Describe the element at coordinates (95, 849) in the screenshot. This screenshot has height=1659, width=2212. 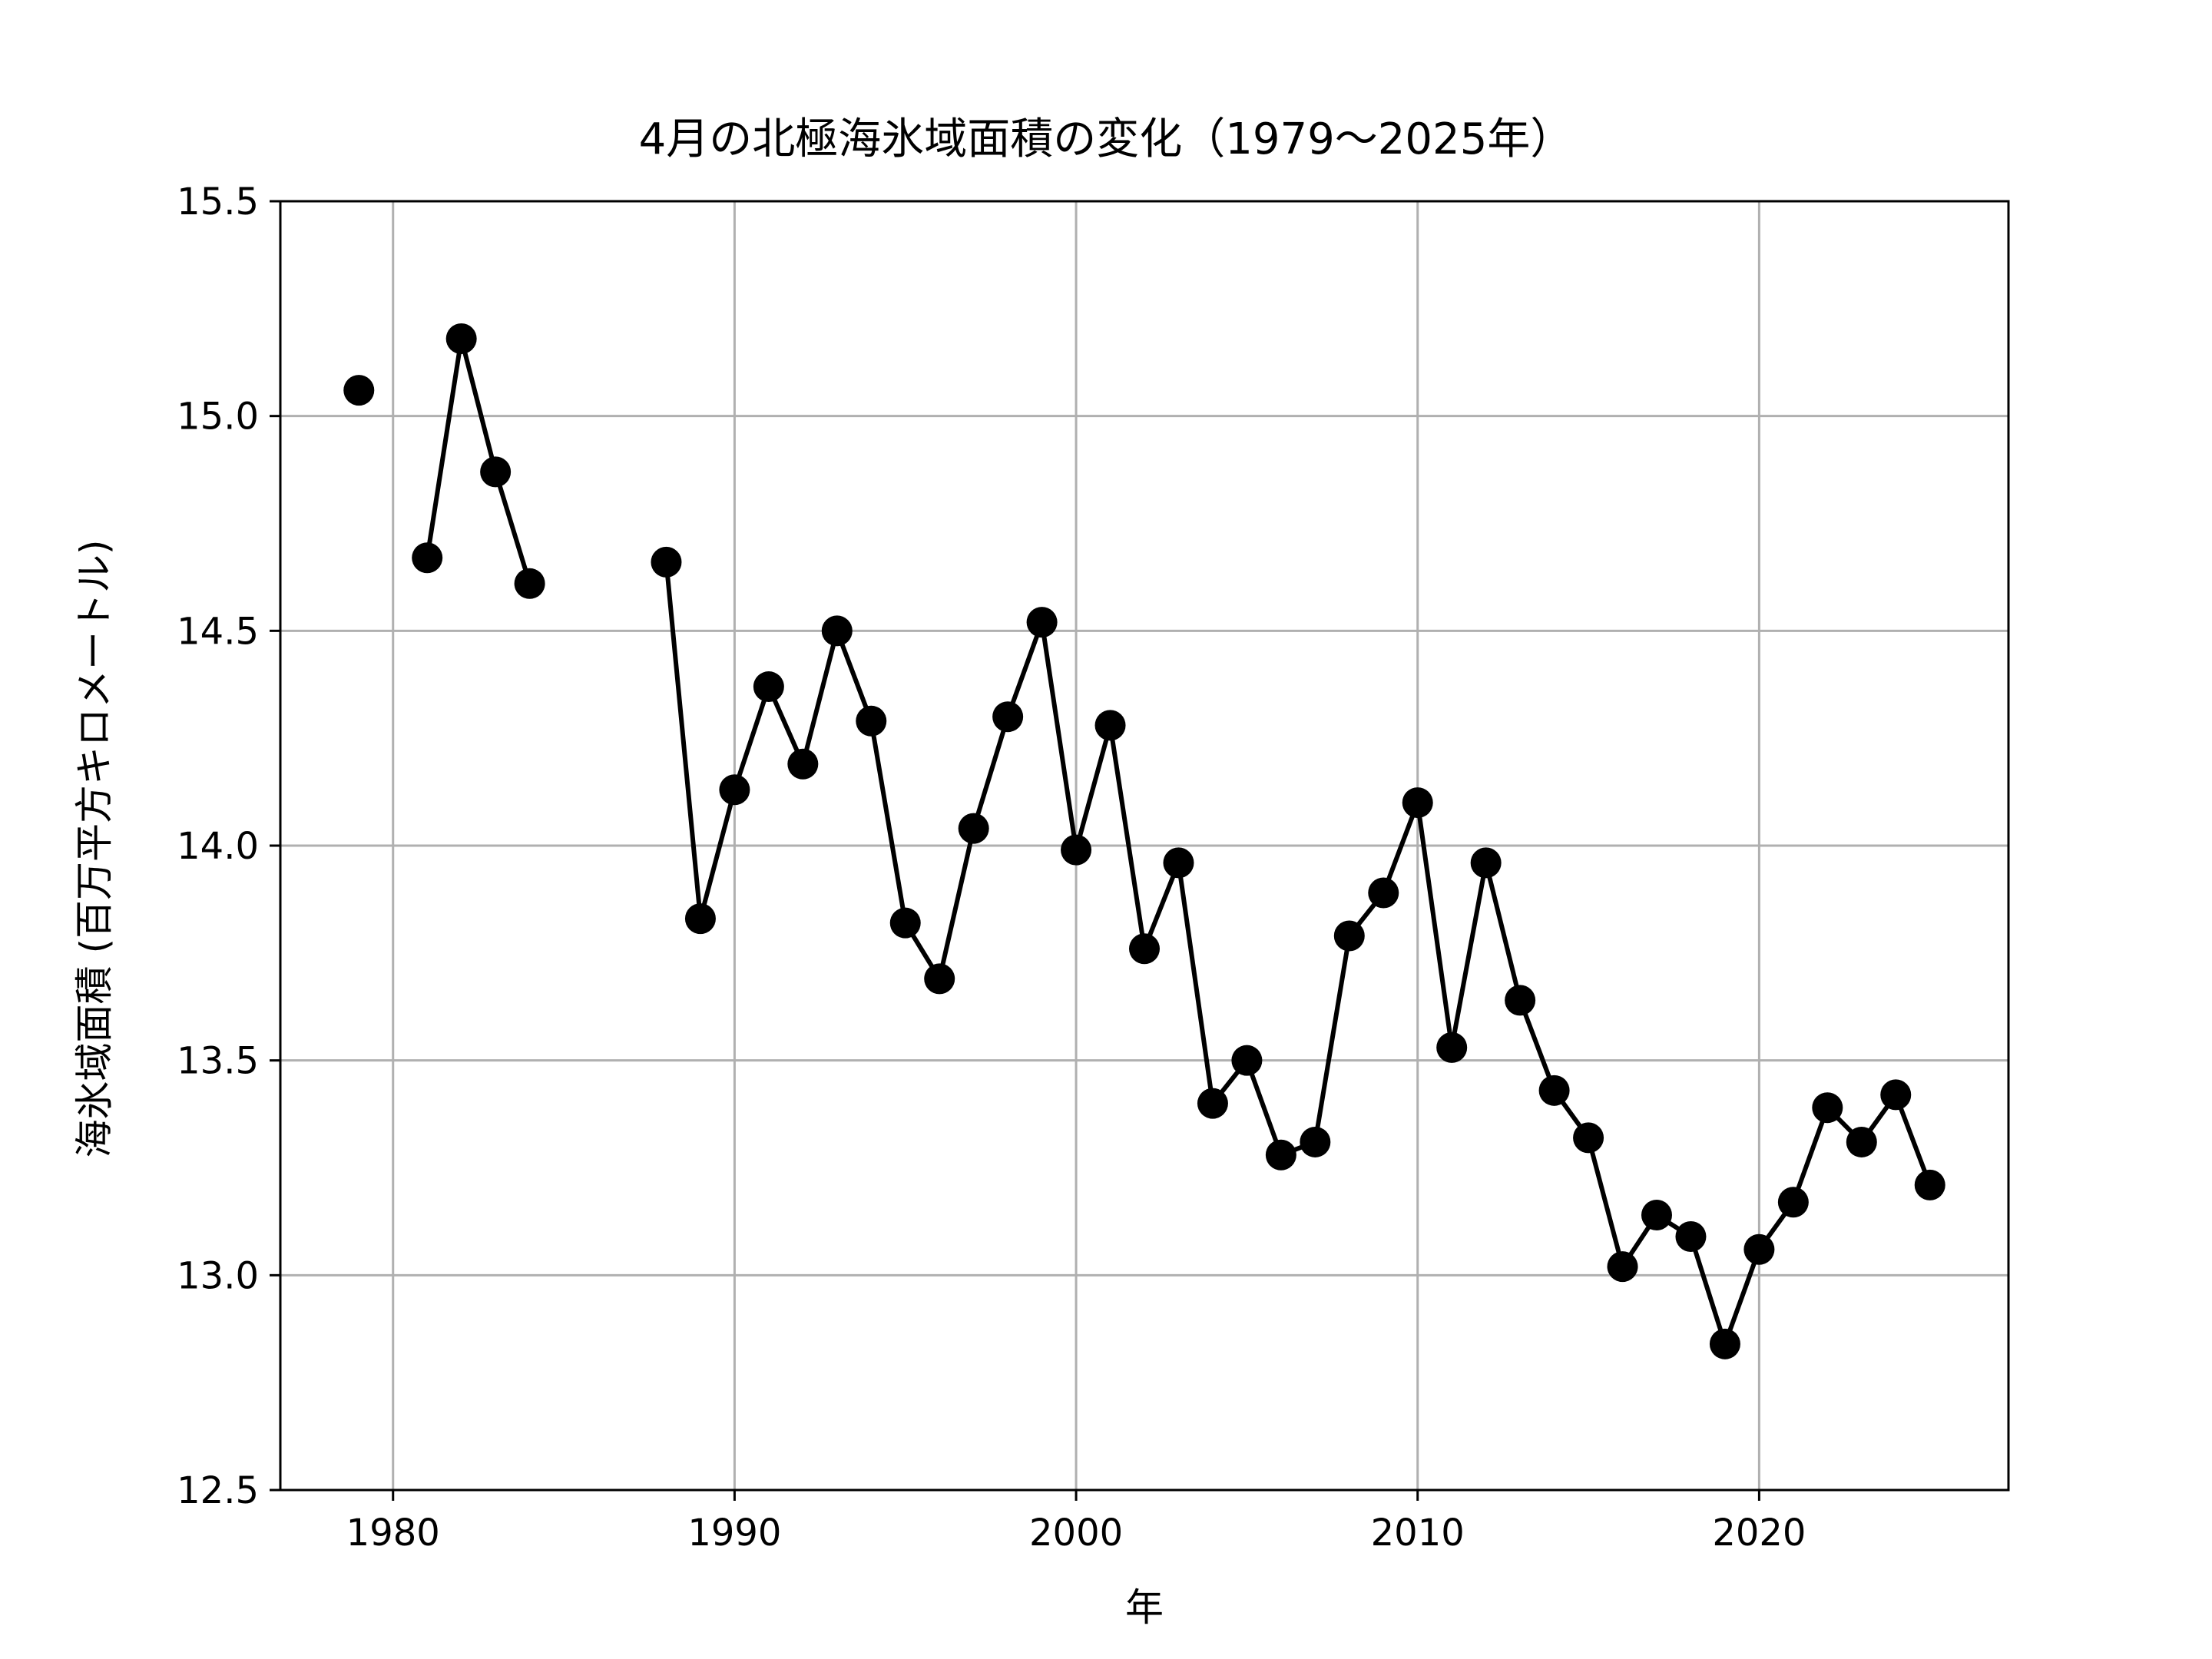
I see `y-axis-label: 海氷域面積 (百万平方キロメートル)` at that location.